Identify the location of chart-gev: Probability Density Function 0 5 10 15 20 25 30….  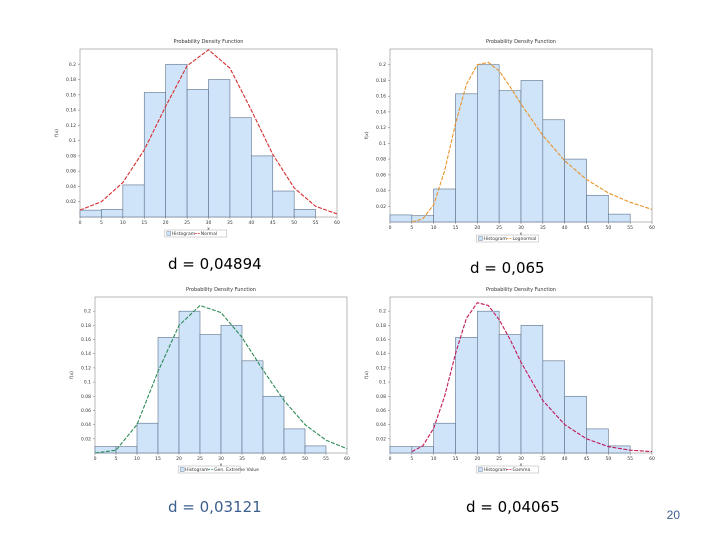
(210, 382).